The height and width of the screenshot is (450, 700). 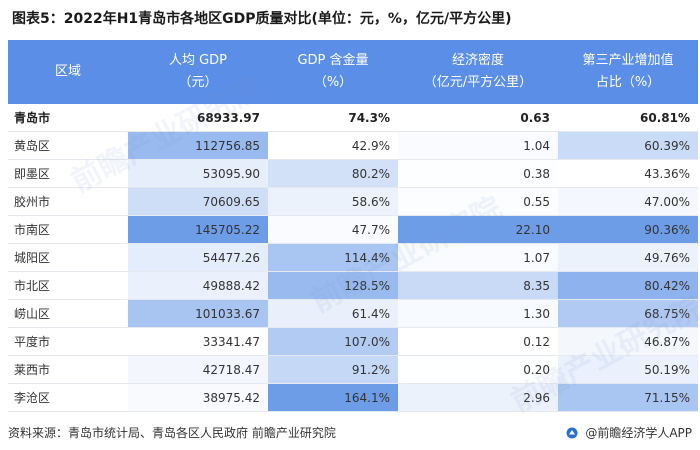 What do you see at coordinates (628, 313) in the screenshot?
I see `tertiary-cell: 68.75%` at bounding box center [628, 313].